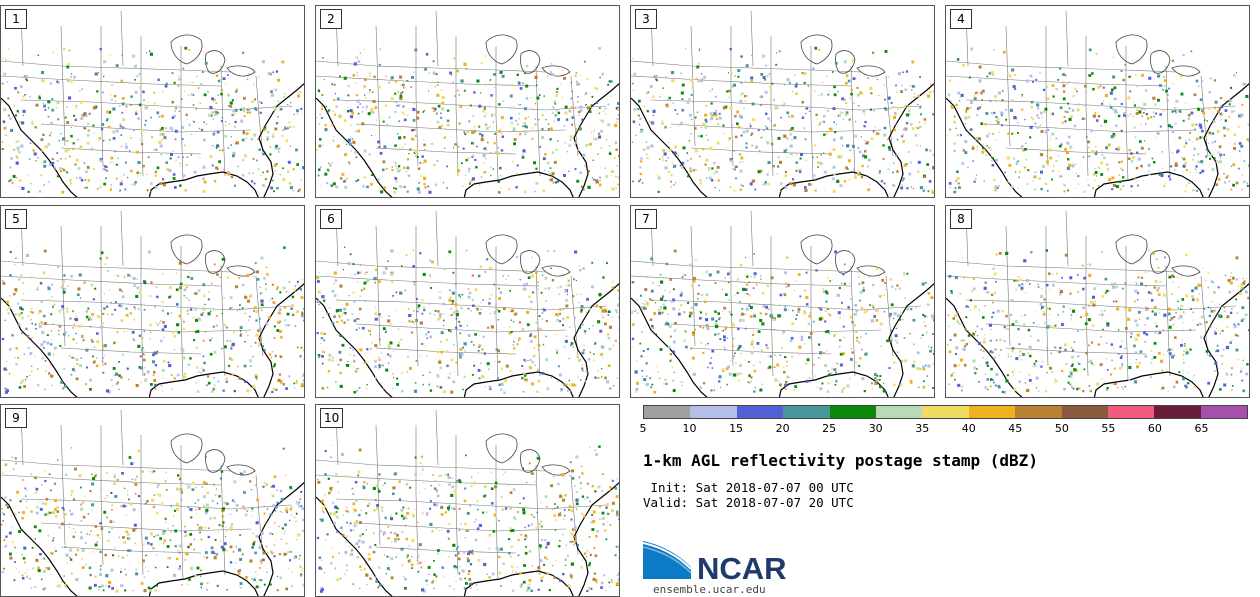  I want to click on conus-map, so click(152, 103).